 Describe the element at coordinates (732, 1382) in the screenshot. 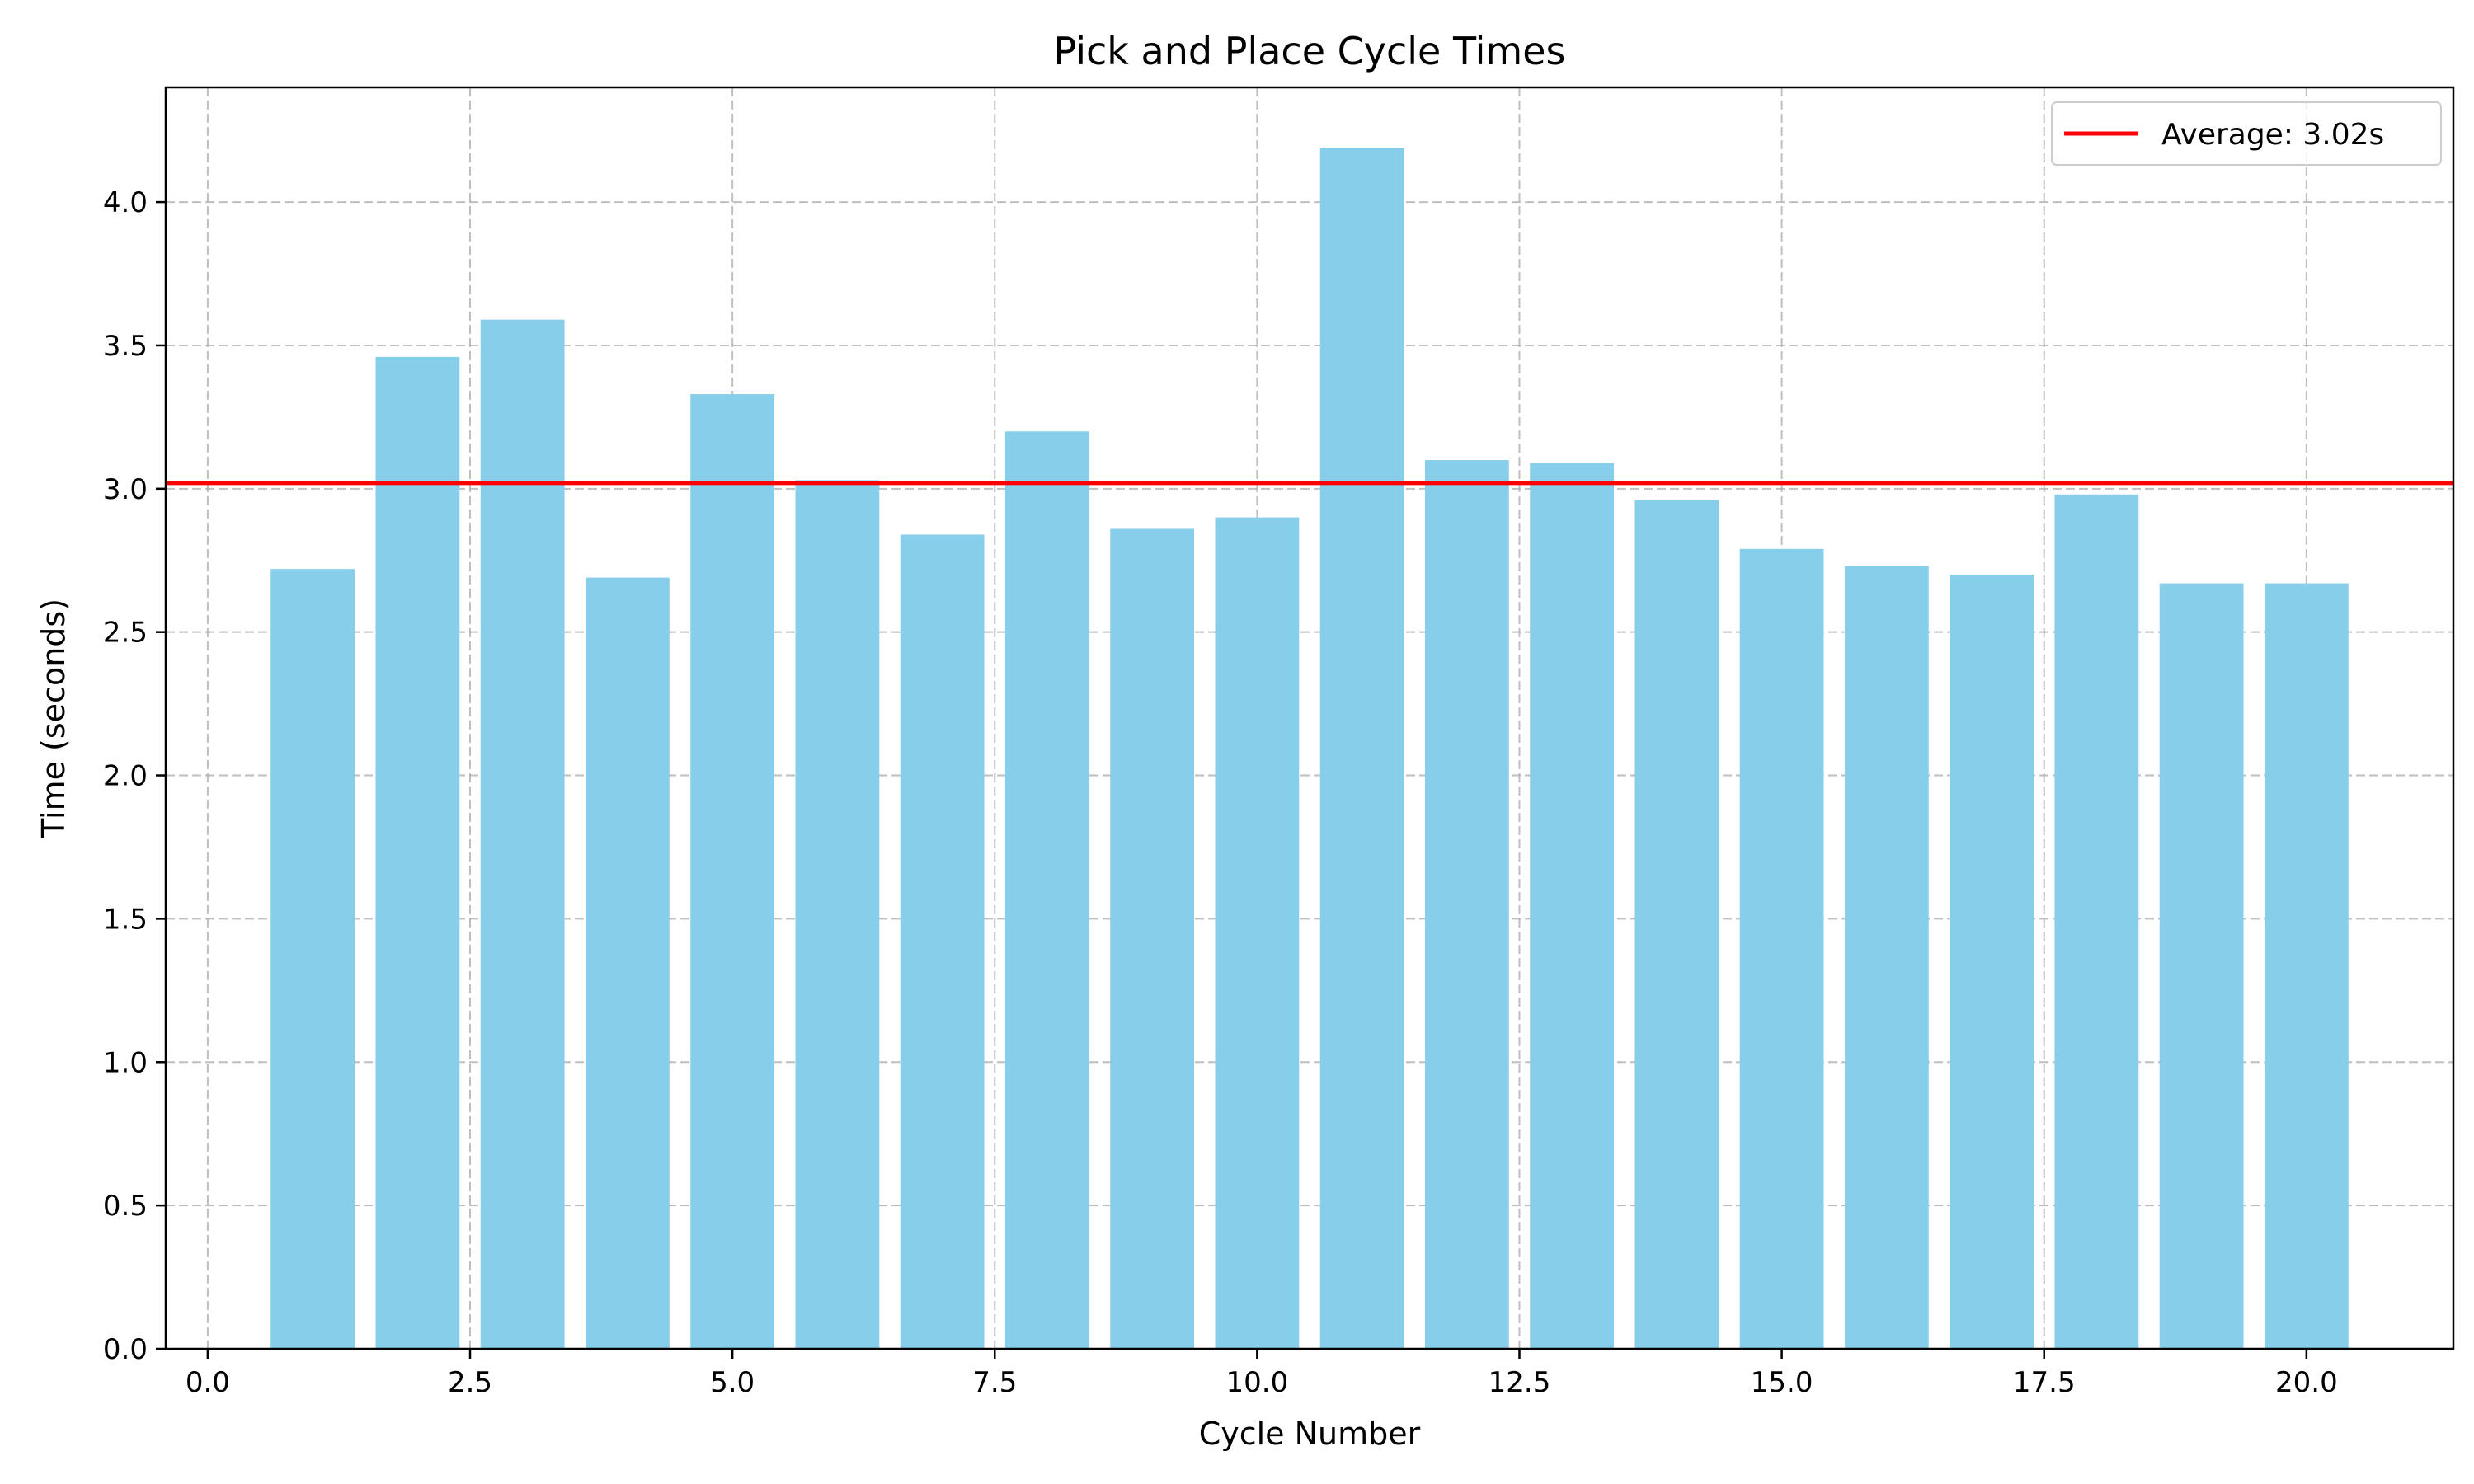

I see `x-tick-label: 5.0` at that location.